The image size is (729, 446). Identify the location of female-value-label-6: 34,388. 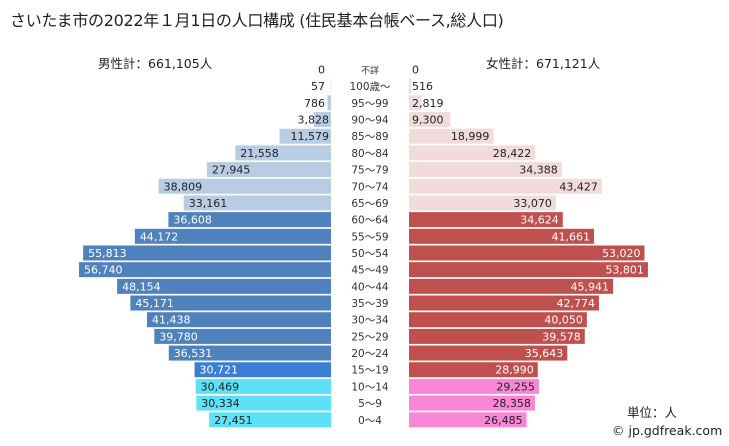
(538, 170).